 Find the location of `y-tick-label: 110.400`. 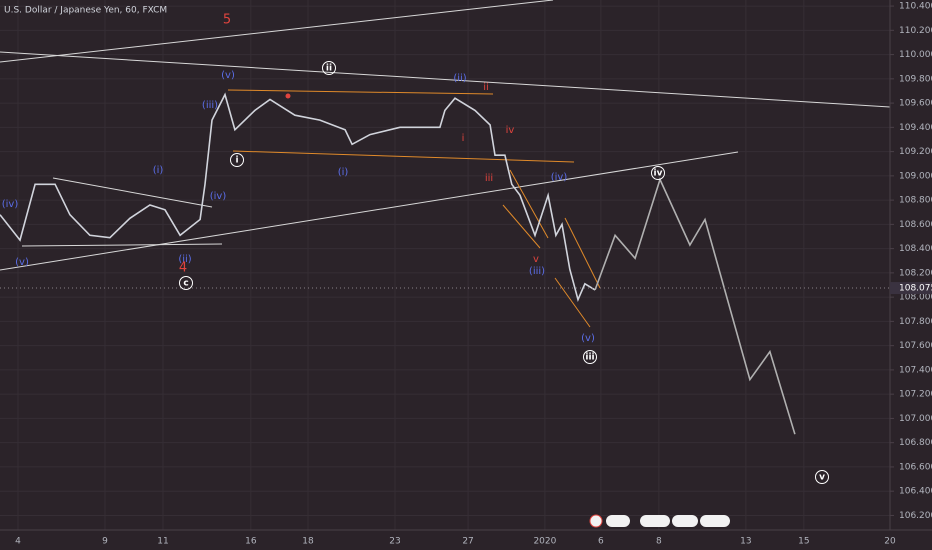

y-tick-label: 110.400 is located at coordinates (915, 7).